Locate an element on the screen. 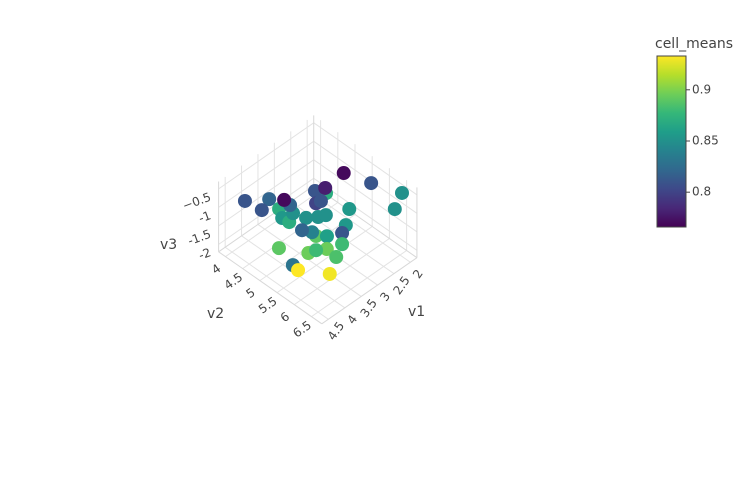  y-tick-label: 4 is located at coordinates (216, 269).